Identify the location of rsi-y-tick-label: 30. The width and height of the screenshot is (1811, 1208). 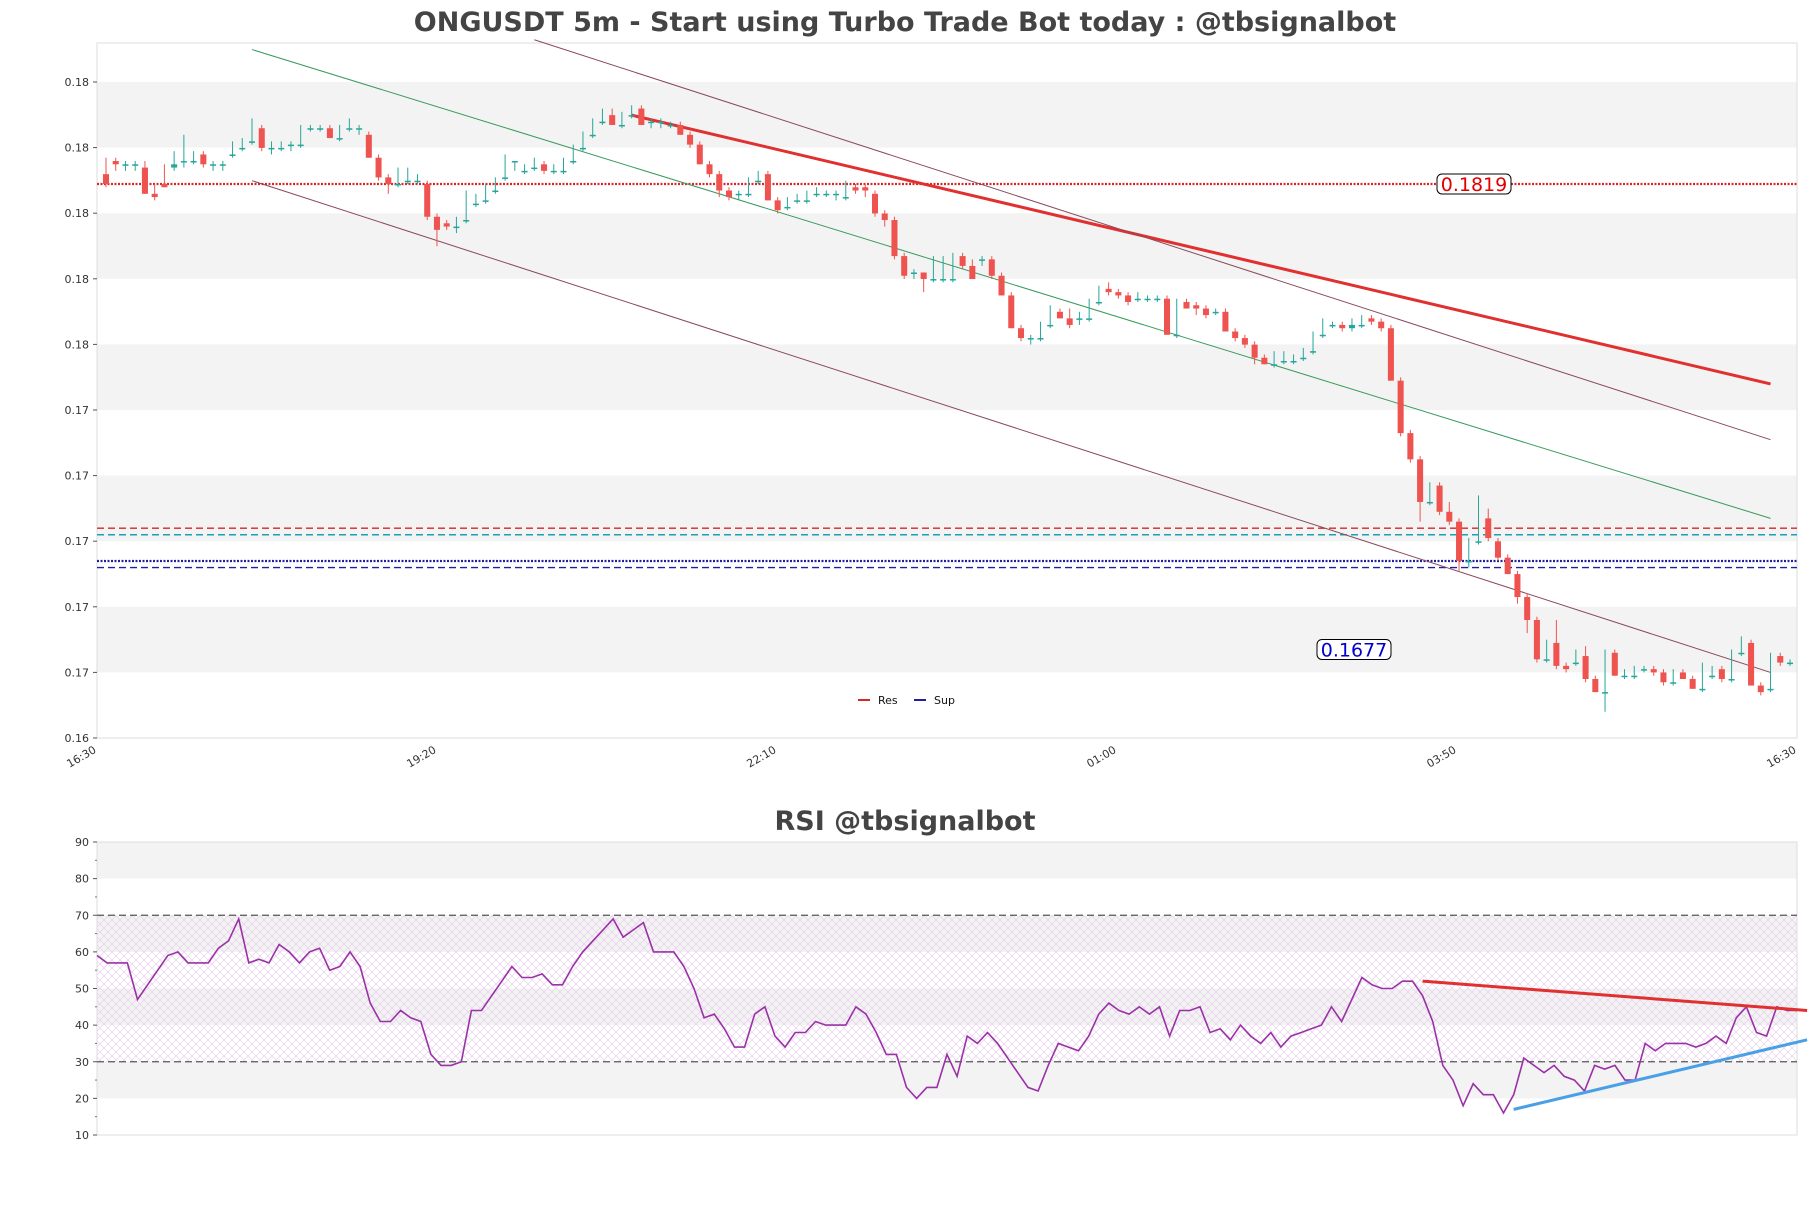
(82, 1062).